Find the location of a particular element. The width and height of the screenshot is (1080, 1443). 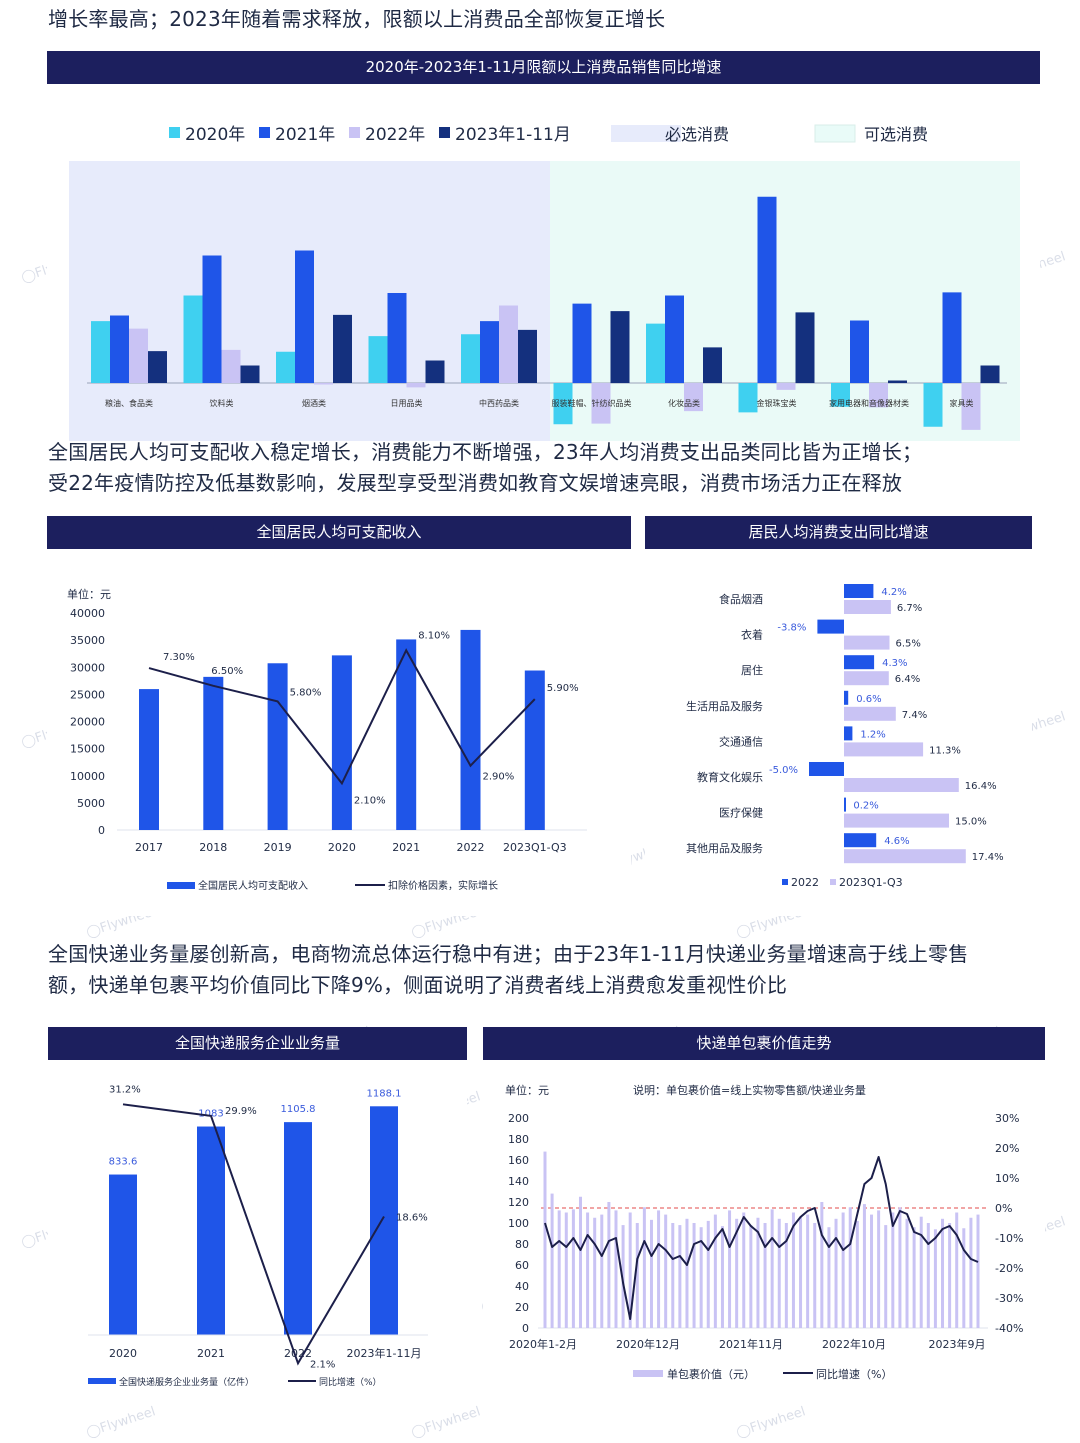

category-label: 食品烟酒 is located at coordinates (741, 599).